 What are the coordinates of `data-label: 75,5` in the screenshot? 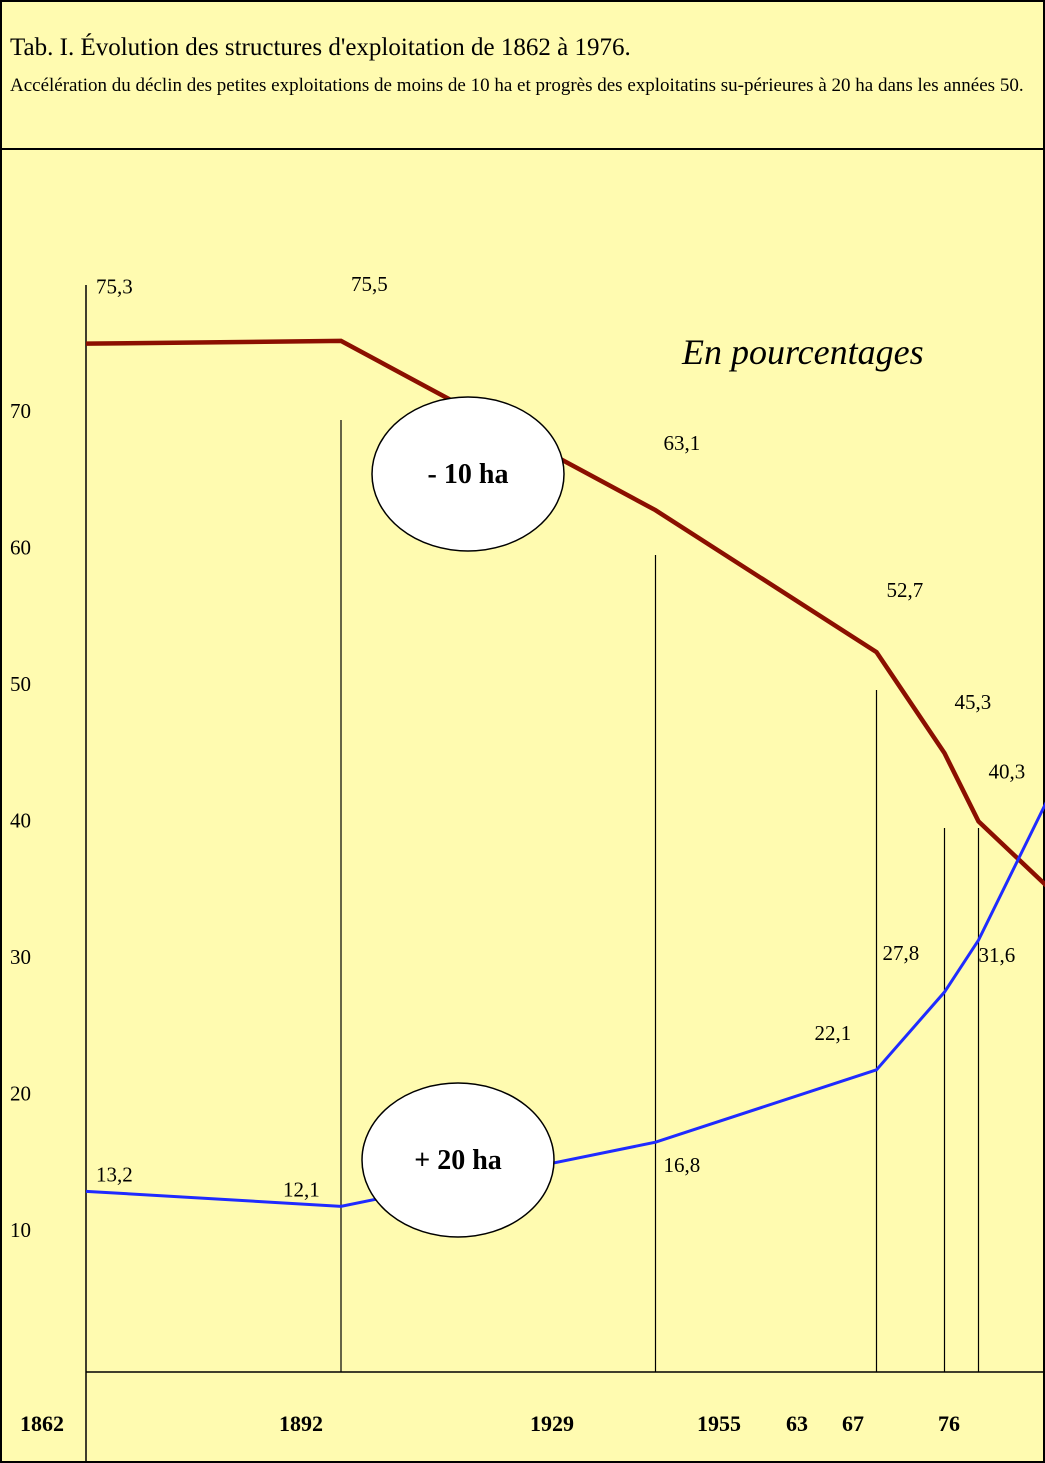 It's located at (369, 284).